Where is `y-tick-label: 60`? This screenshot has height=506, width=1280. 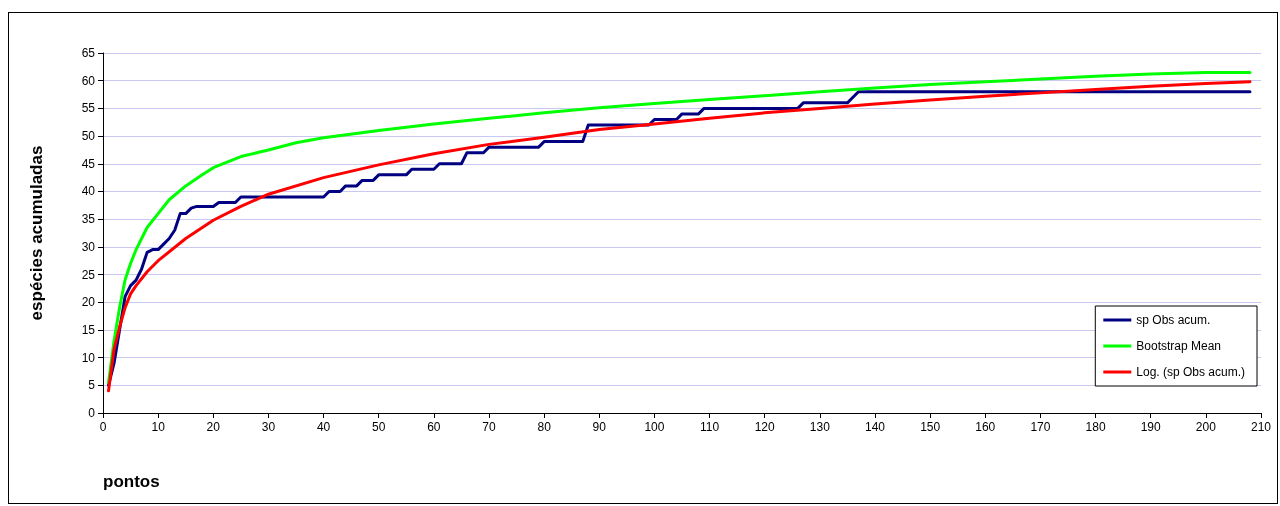 y-tick-label: 60 is located at coordinates (88, 80).